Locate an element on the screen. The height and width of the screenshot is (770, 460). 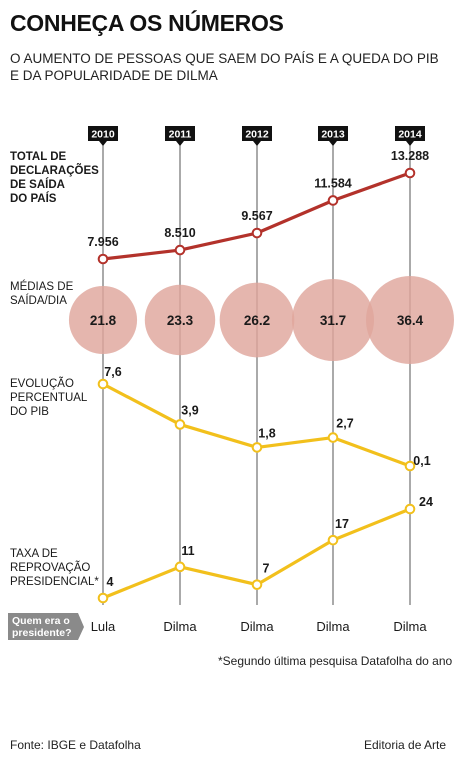
reprovacao-value-label: 7 is located at coordinates (266, 569).